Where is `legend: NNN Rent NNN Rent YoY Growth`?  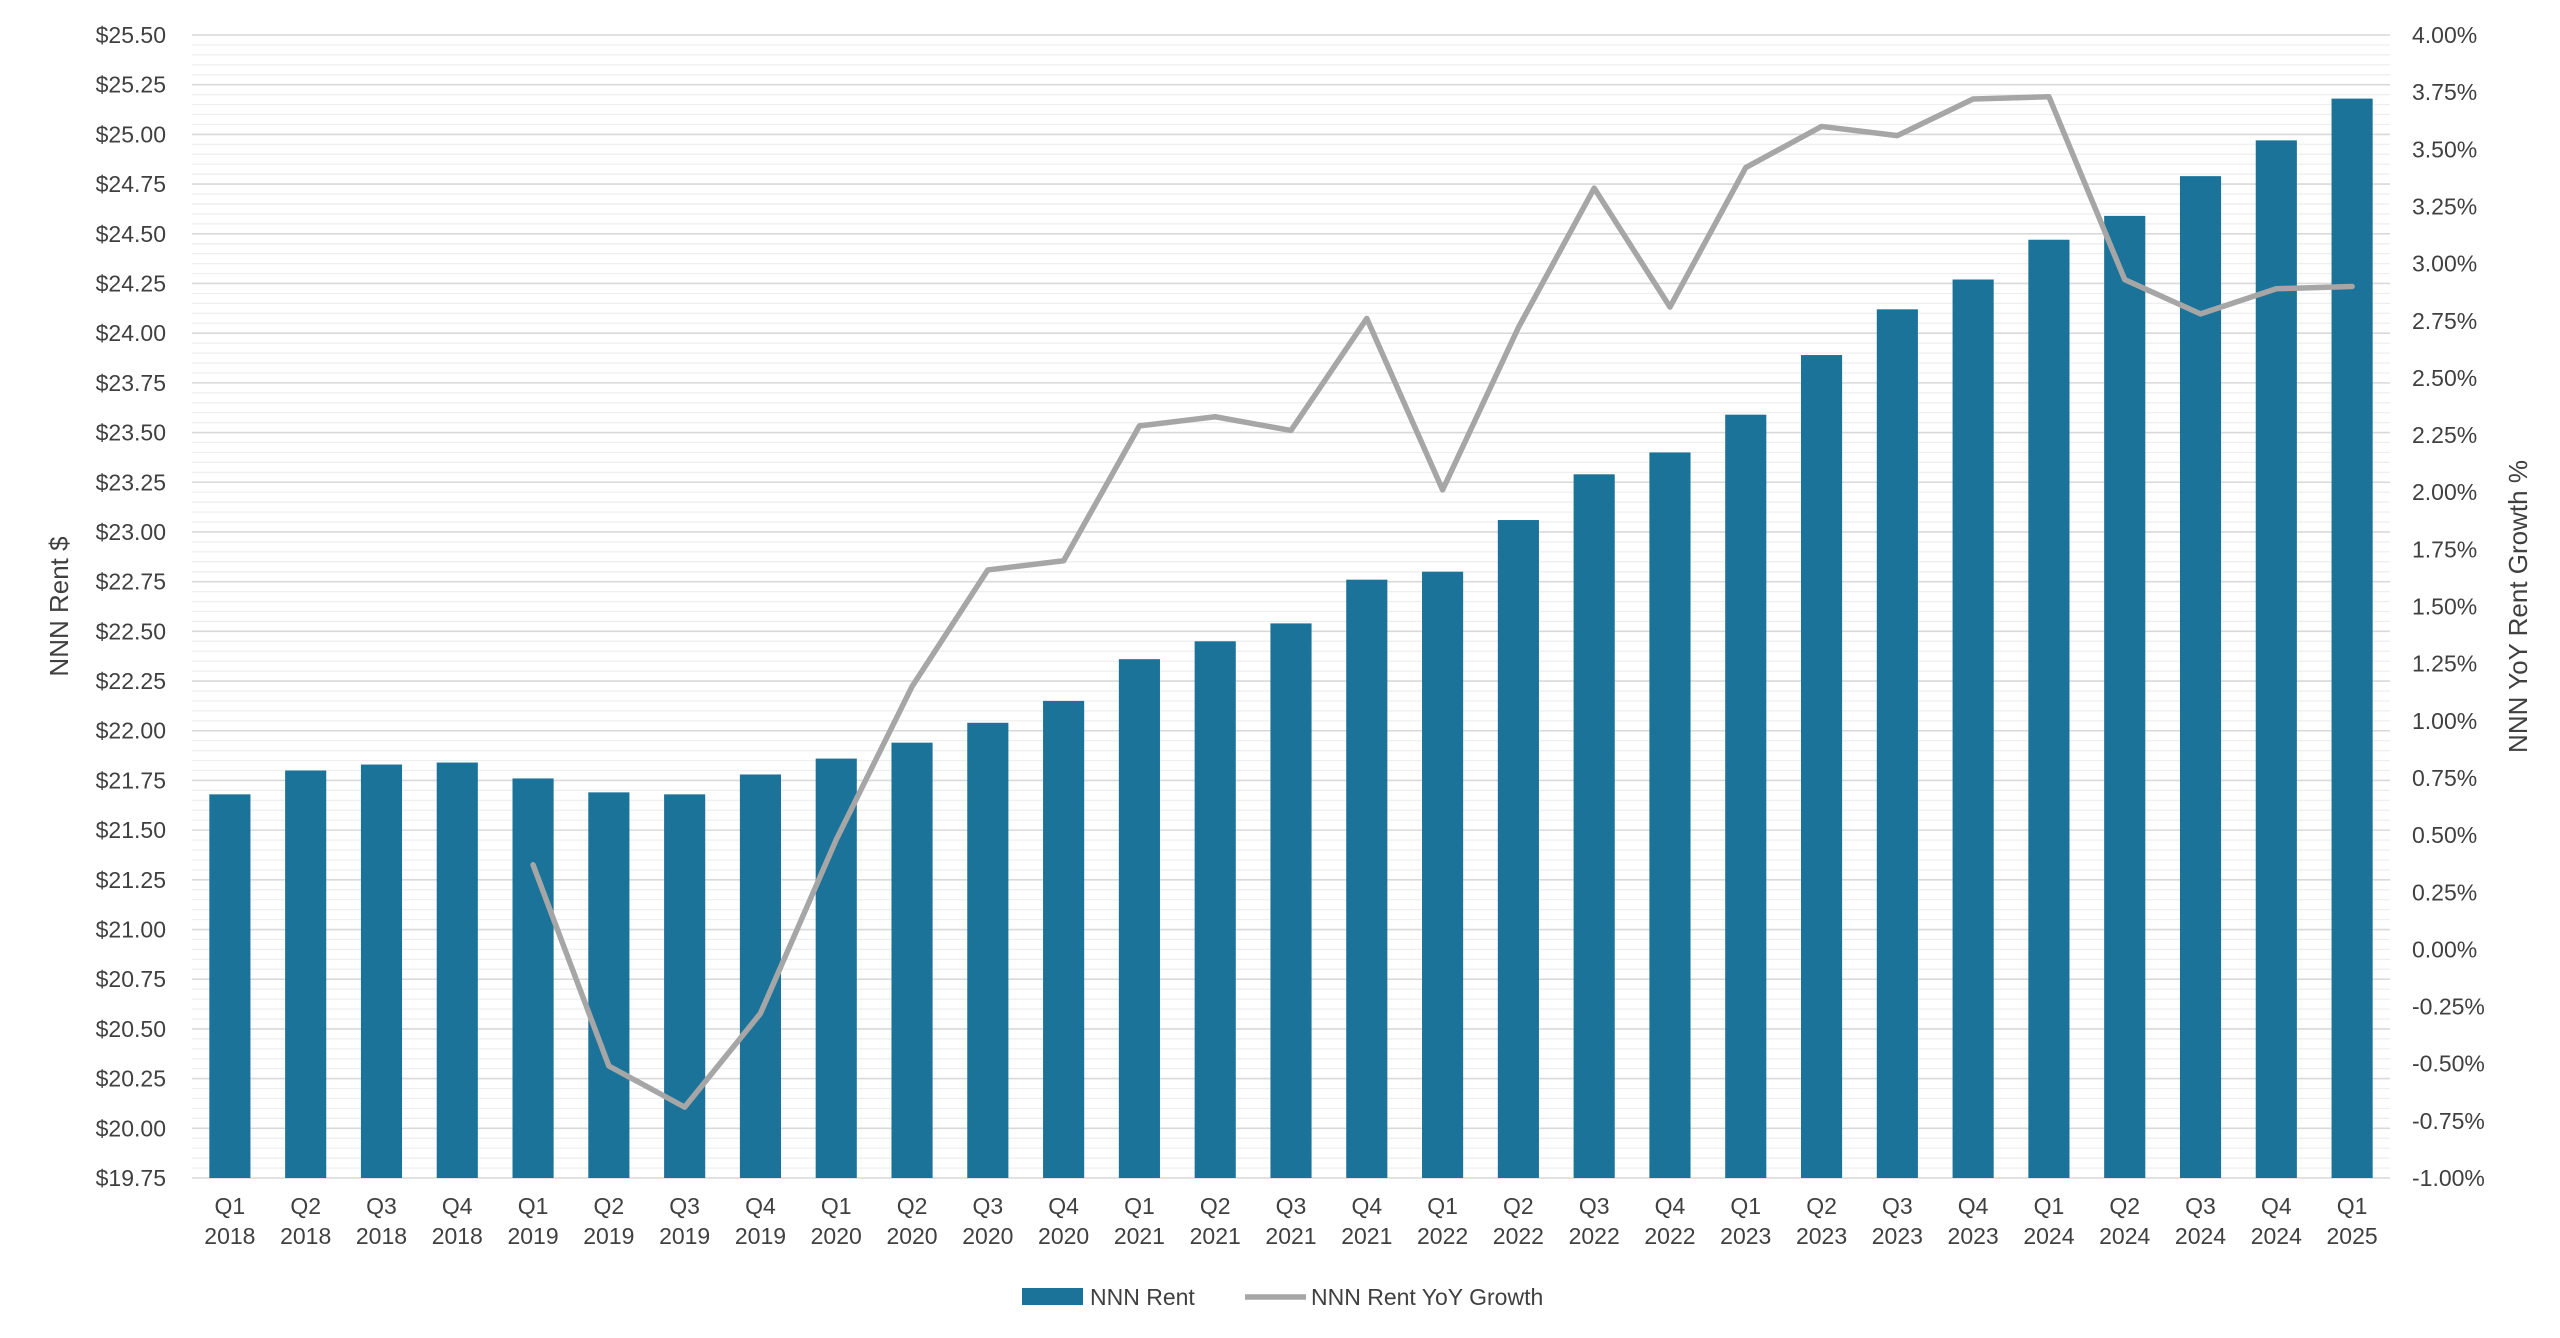 legend: NNN Rent NNN Rent YoY Growth is located at coordinates (1282, 1297).